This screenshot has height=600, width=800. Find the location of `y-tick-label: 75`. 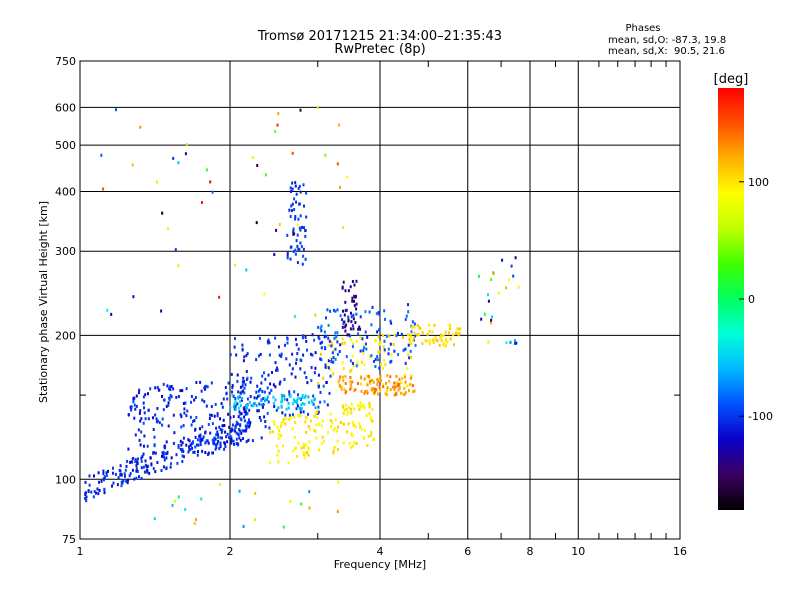

y-tick-label: 75 is located at coordinates (69, 539).